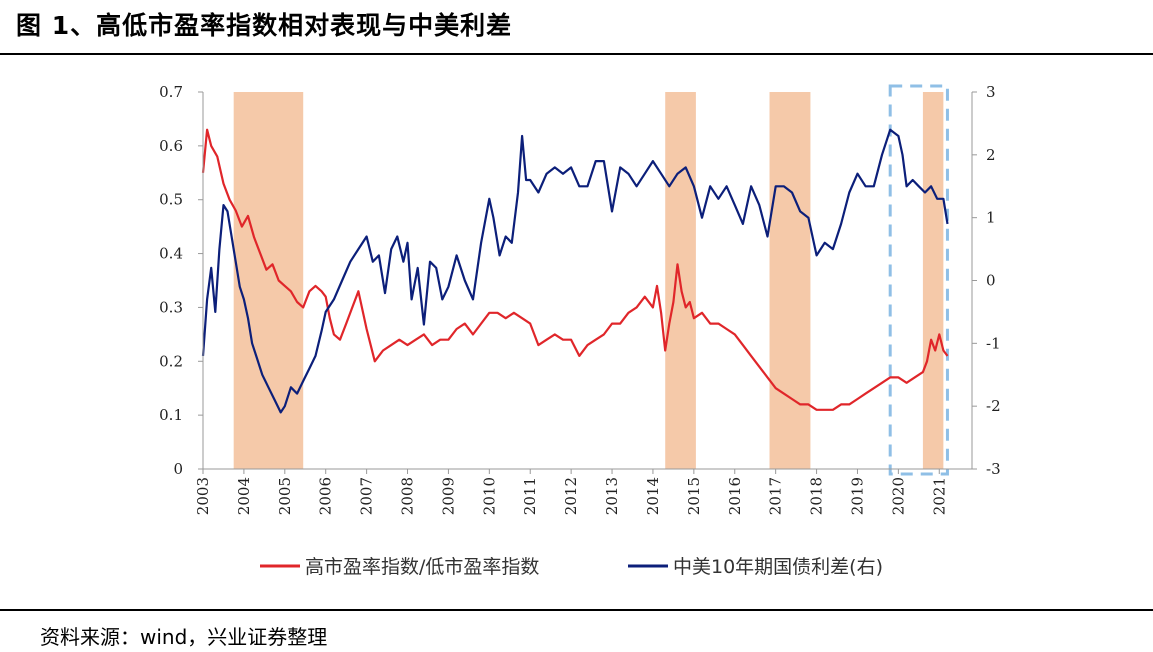 This screenshot has height=652, width=1153. Describe the element at coordinates (178, 469) in the screenshot. I see `left-tick-label: 0` at that location.